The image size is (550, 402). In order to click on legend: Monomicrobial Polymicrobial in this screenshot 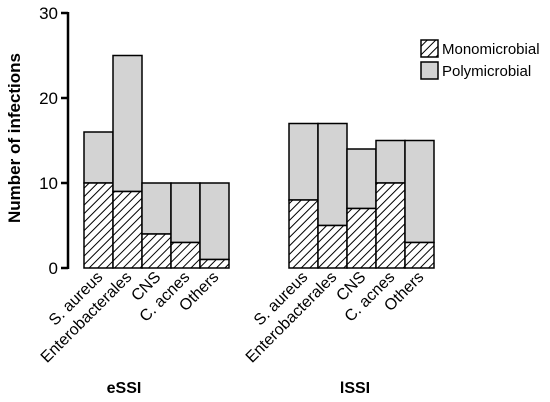, I will do `click(480, 59)`.